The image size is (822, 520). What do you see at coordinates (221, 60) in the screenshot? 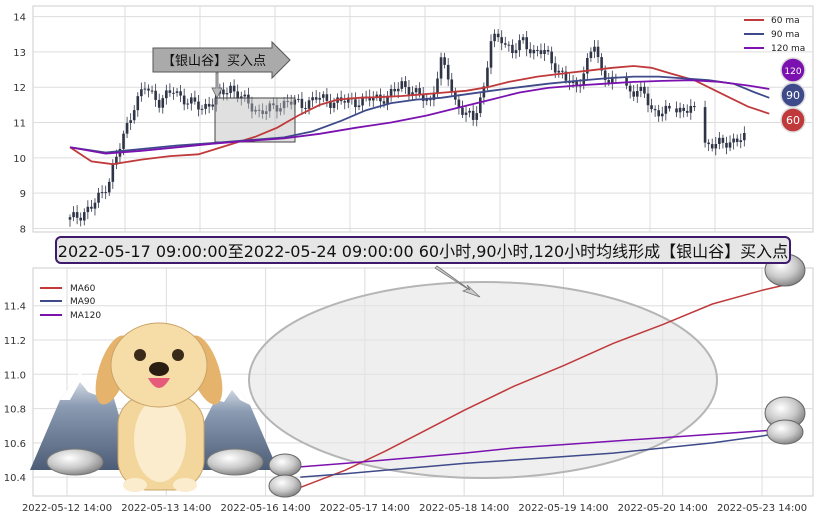
I see `pattern-label-arrow` at bounding box center [221, 60].